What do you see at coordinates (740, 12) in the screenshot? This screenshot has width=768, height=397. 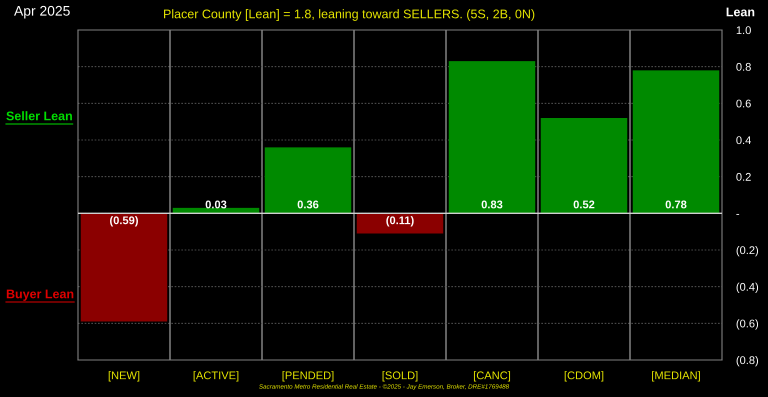 I see `y-axis-title: Lean` at bounding box center [740, 12].